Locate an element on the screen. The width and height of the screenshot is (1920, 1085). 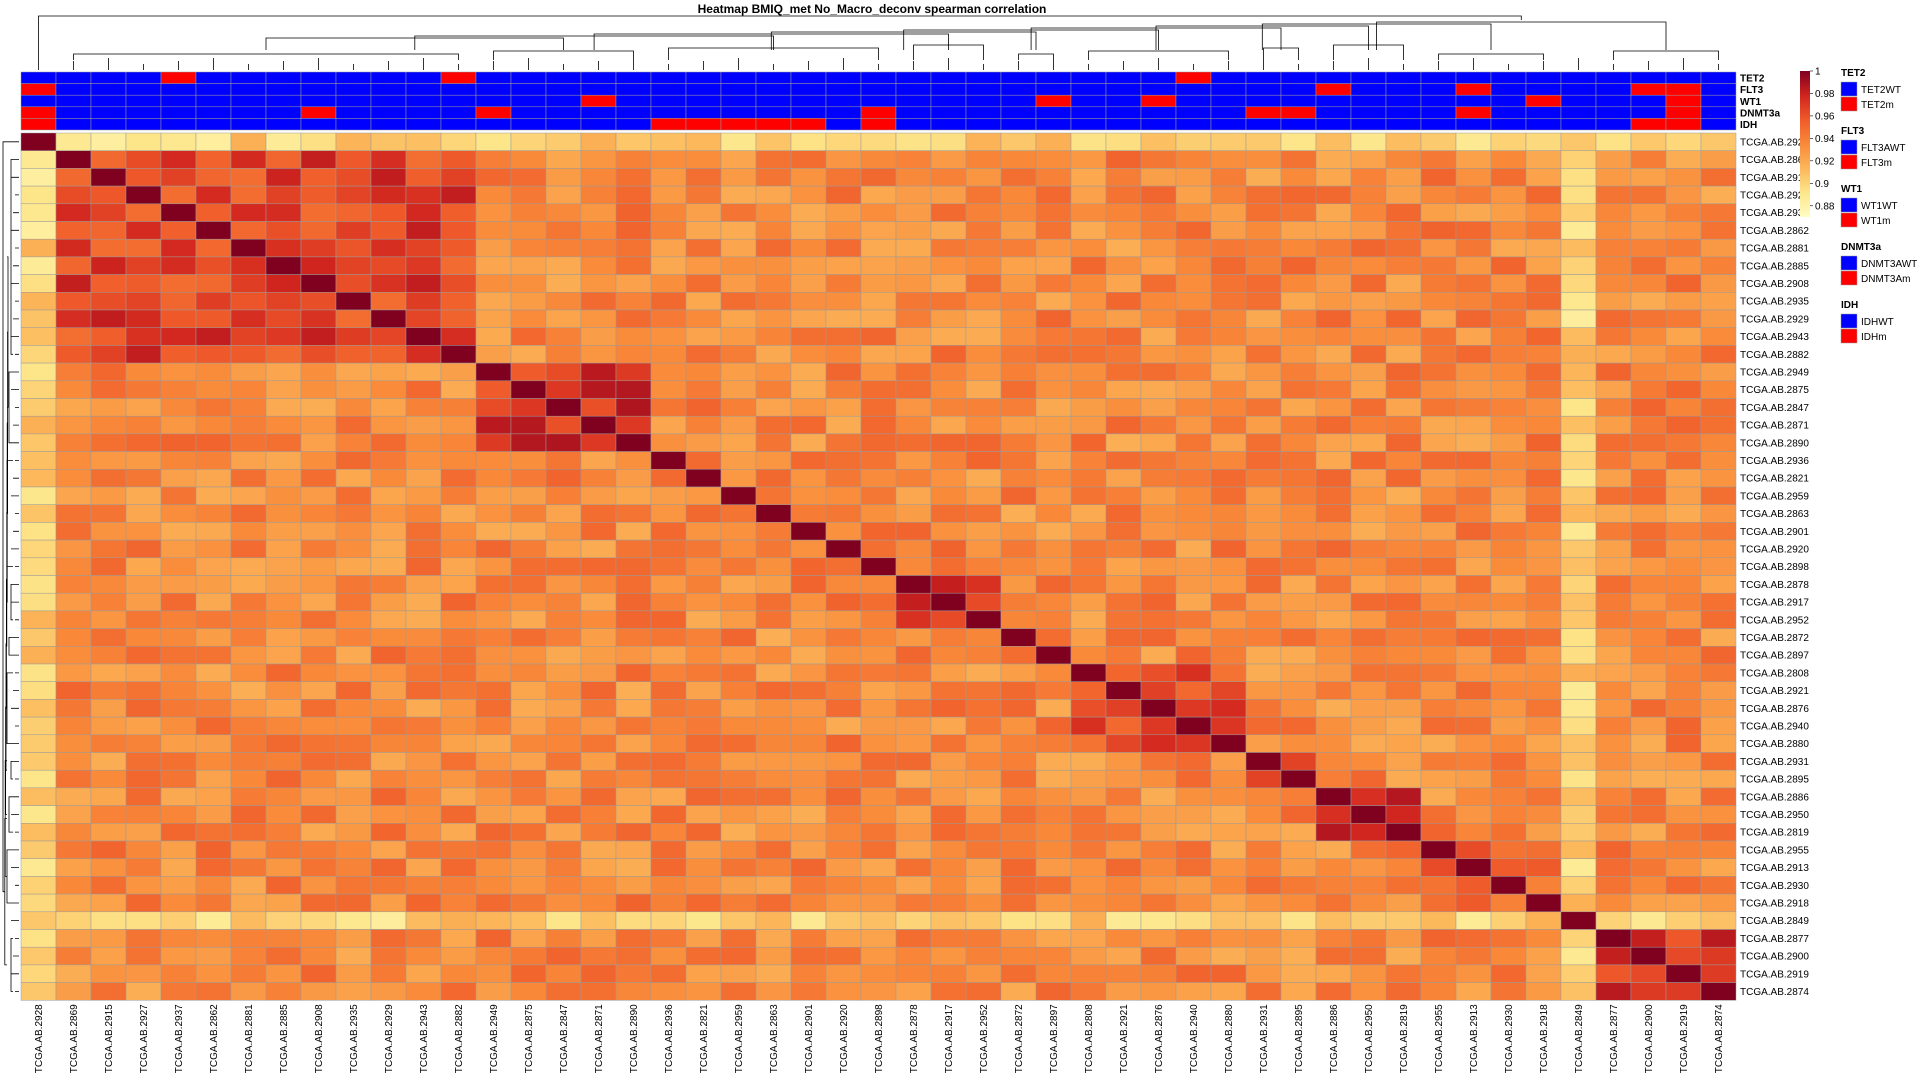
legend-label: TET2m is located at coordinates (1877, 105).